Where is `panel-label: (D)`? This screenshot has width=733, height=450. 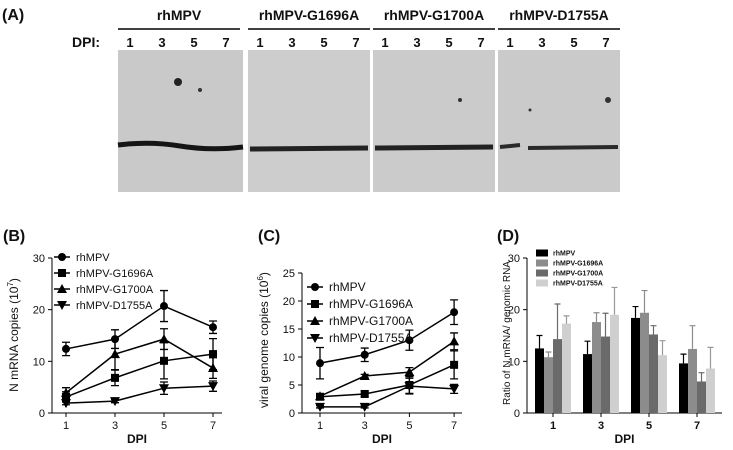 panel-label: (D) is located at coordinates (508, 236).